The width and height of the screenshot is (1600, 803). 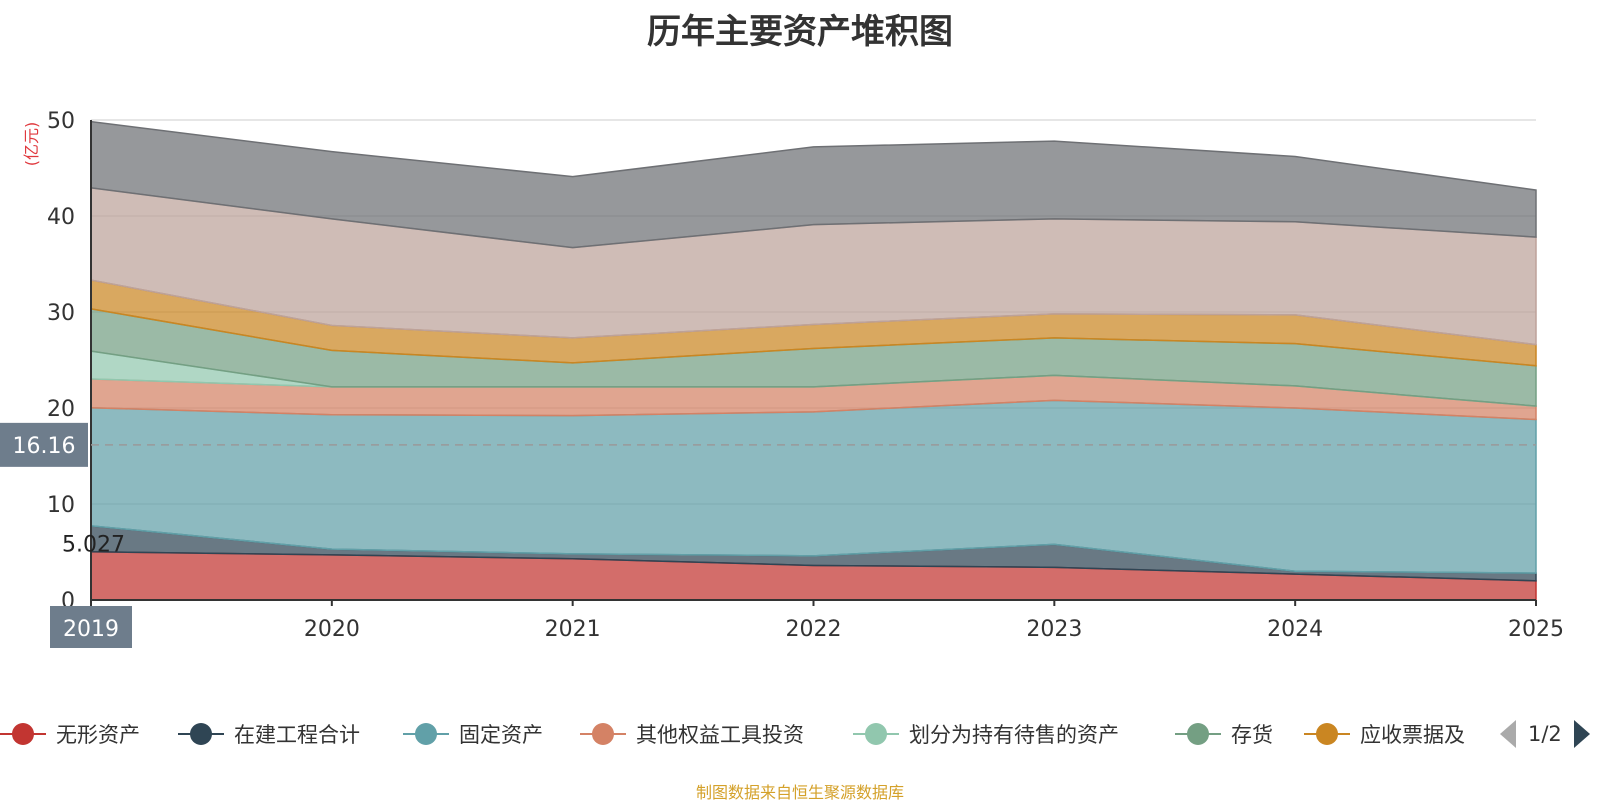 I want to click on legend-label: 存货, so click(x=1252, y=735).